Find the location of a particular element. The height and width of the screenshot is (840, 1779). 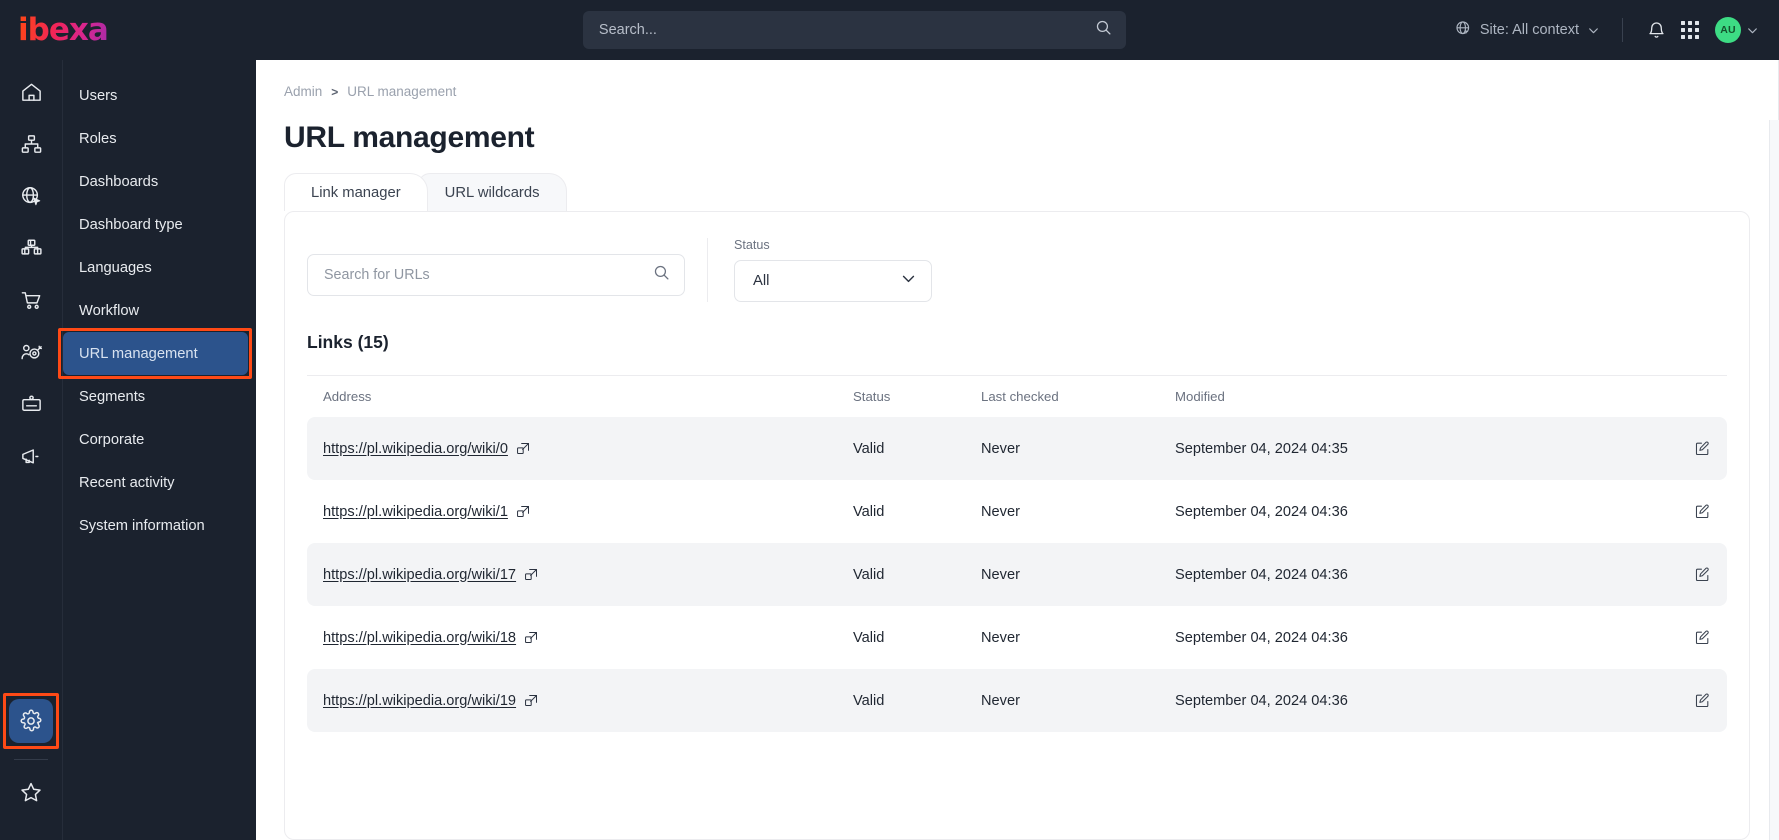

sidebar-item-label: Dashboard type is located at coordinates (131, 224).